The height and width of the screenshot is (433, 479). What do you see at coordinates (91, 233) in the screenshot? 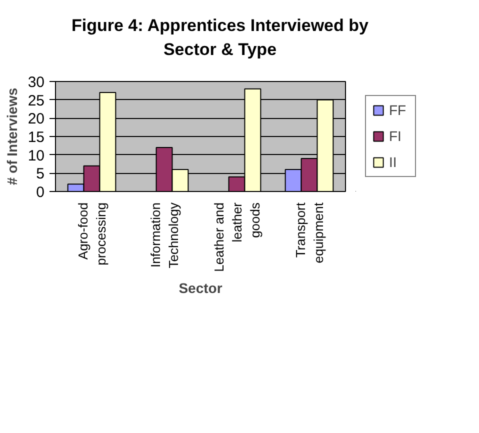
I see `x-tick-label: Agro-food processing` at bounding box center [91, 233].